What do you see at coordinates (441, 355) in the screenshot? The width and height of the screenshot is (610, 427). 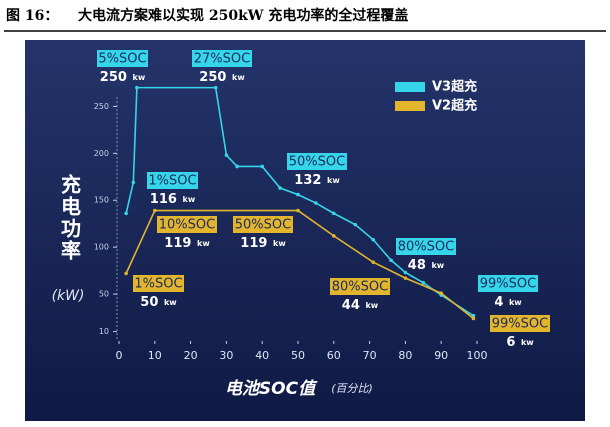 I see `x-tick-label: 90` at bounding box center [441, 355].